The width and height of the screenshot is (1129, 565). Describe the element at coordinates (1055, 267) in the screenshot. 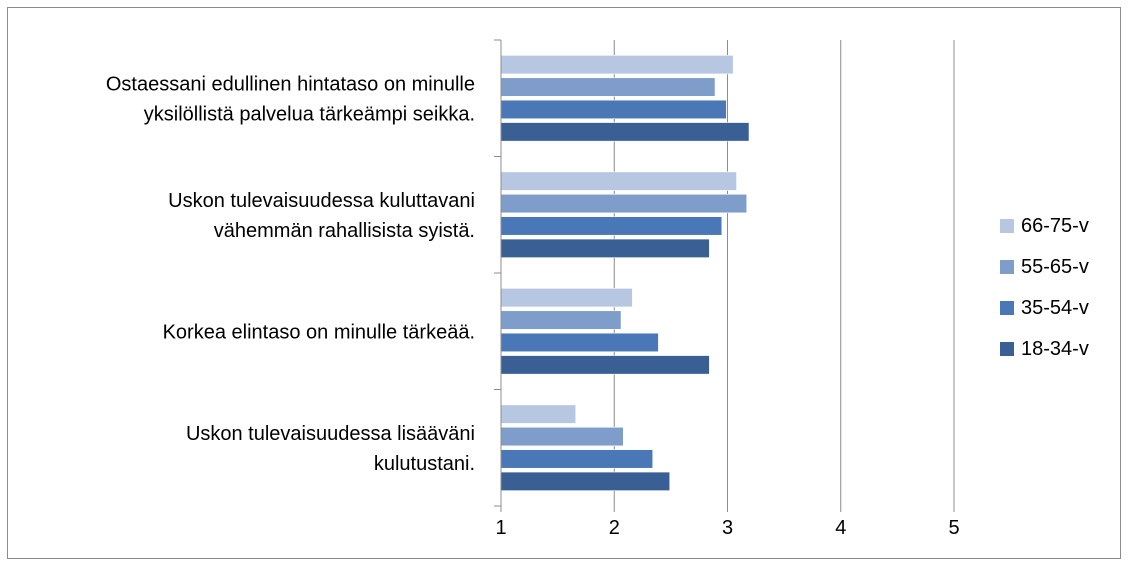

I see `legend-label: 55-65-v` at that location.